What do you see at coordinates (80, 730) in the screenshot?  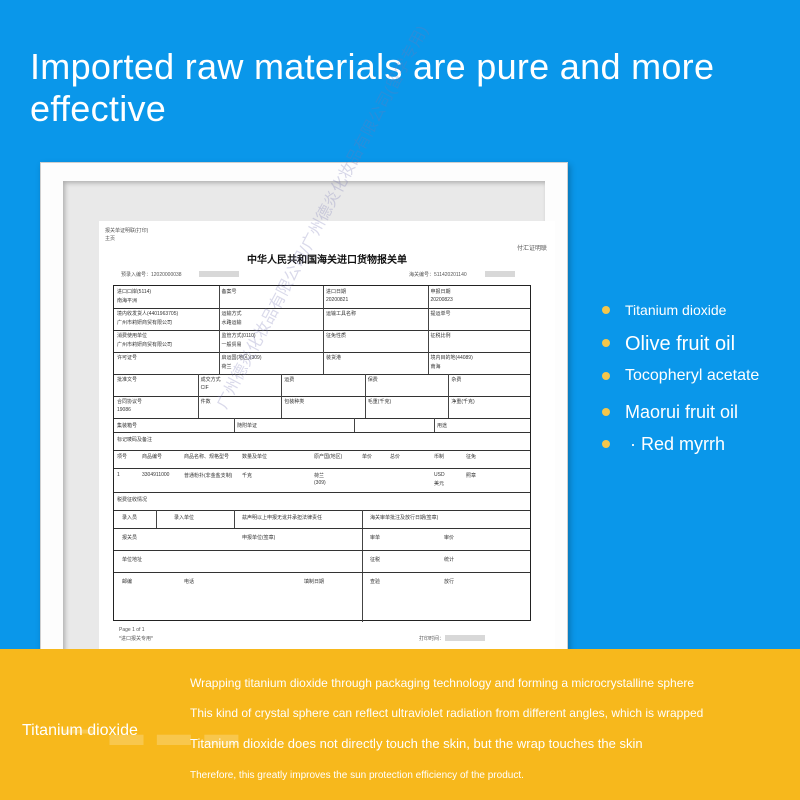 I see `banner-label: Titanium dioxide` at bounding box center [80, 730].